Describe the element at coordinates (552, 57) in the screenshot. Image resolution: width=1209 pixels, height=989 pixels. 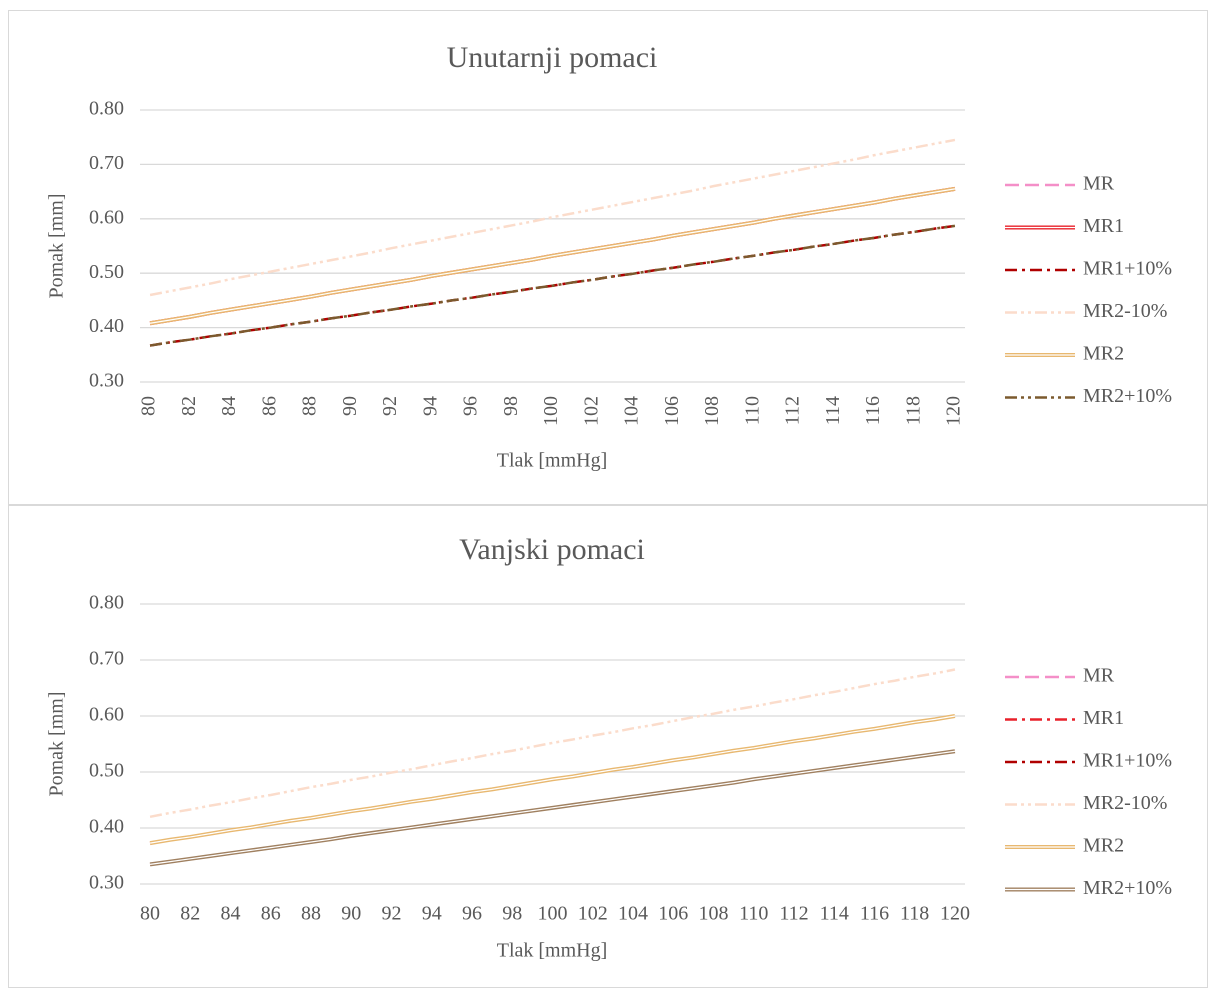
I see `chart-title: Unutarnji pomaci` at that location.